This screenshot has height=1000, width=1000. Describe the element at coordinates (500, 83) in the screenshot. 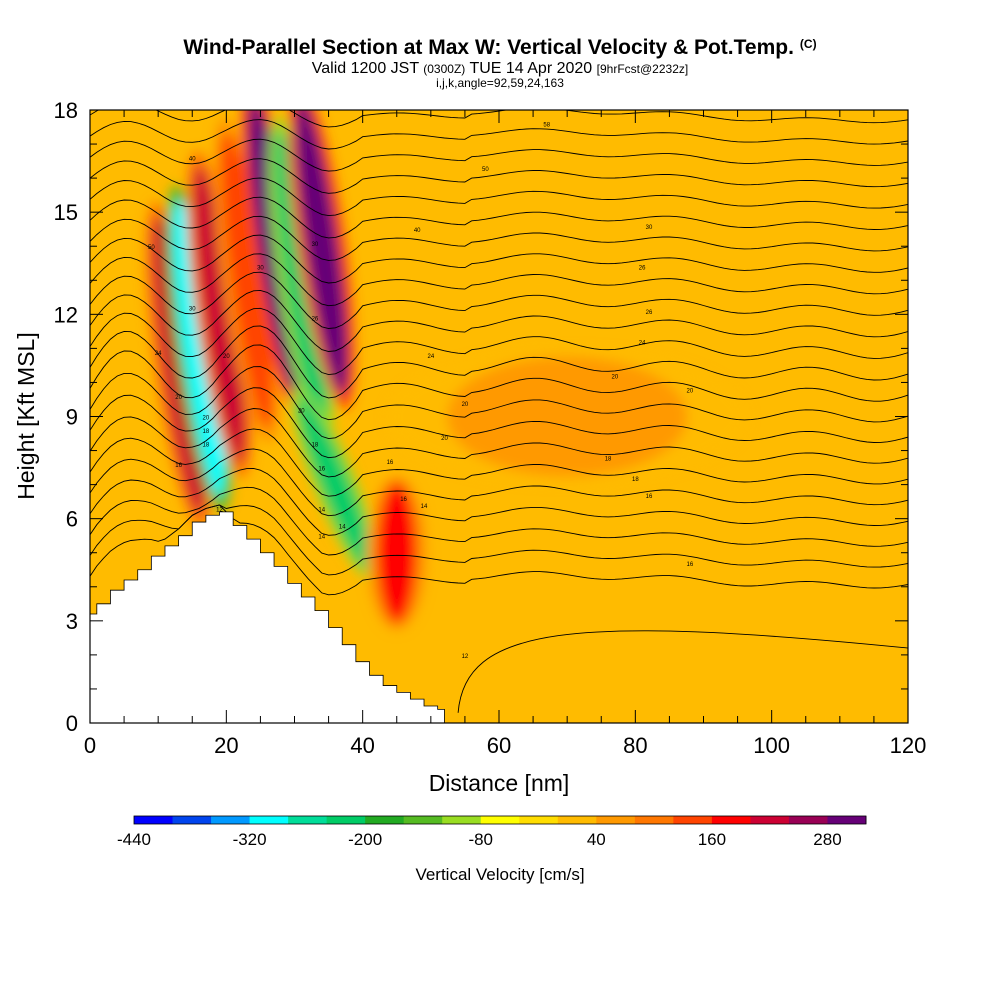

I see `indices-line: i,j,k,angle=92,59,24,163` at that location.